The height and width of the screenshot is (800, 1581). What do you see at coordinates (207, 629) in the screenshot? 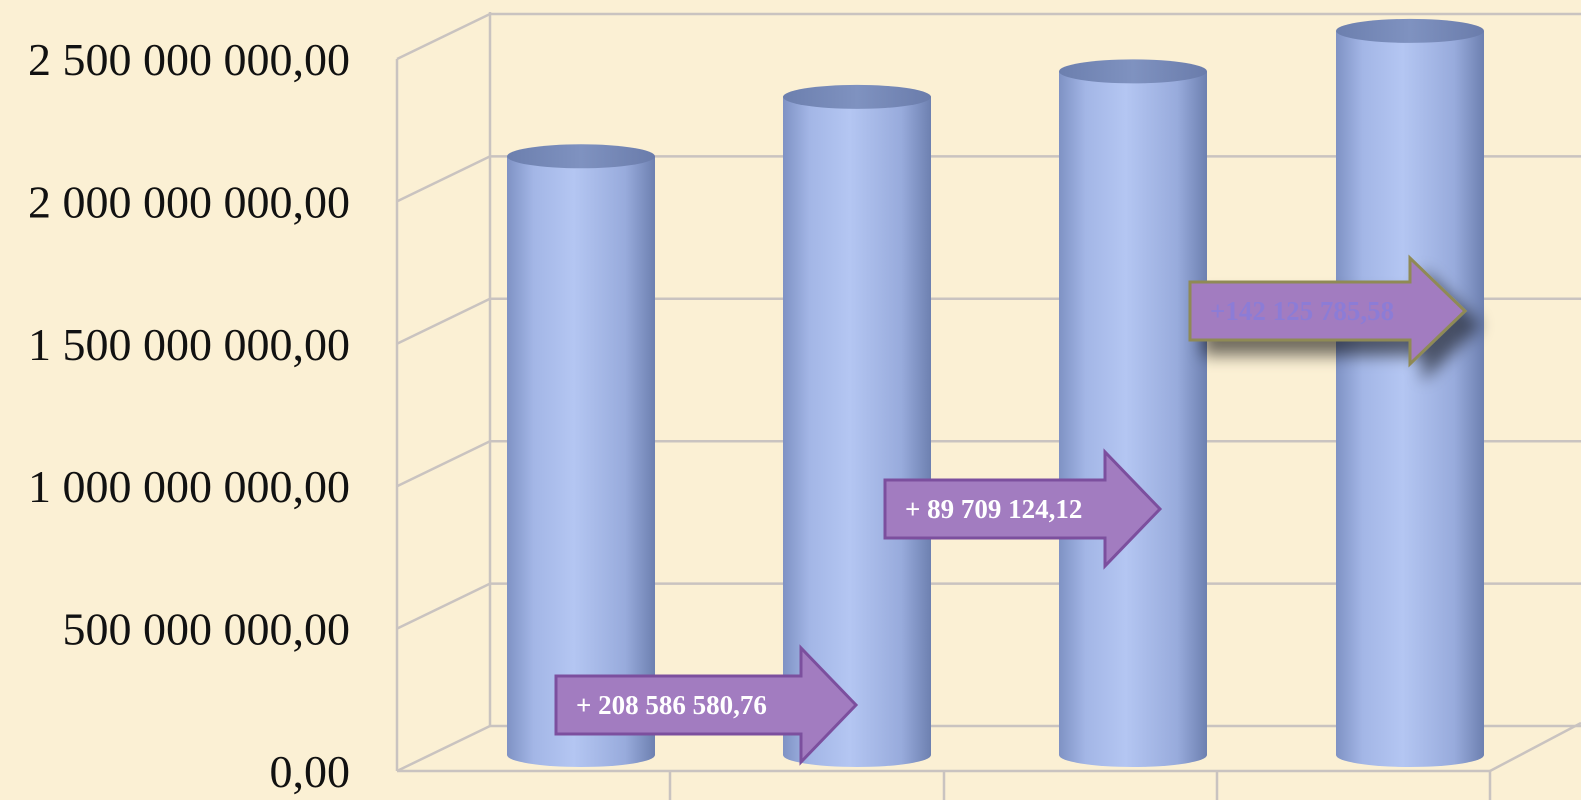
I see `y-tick-label: 500 000 000,00` at bounding box center [207, 629].